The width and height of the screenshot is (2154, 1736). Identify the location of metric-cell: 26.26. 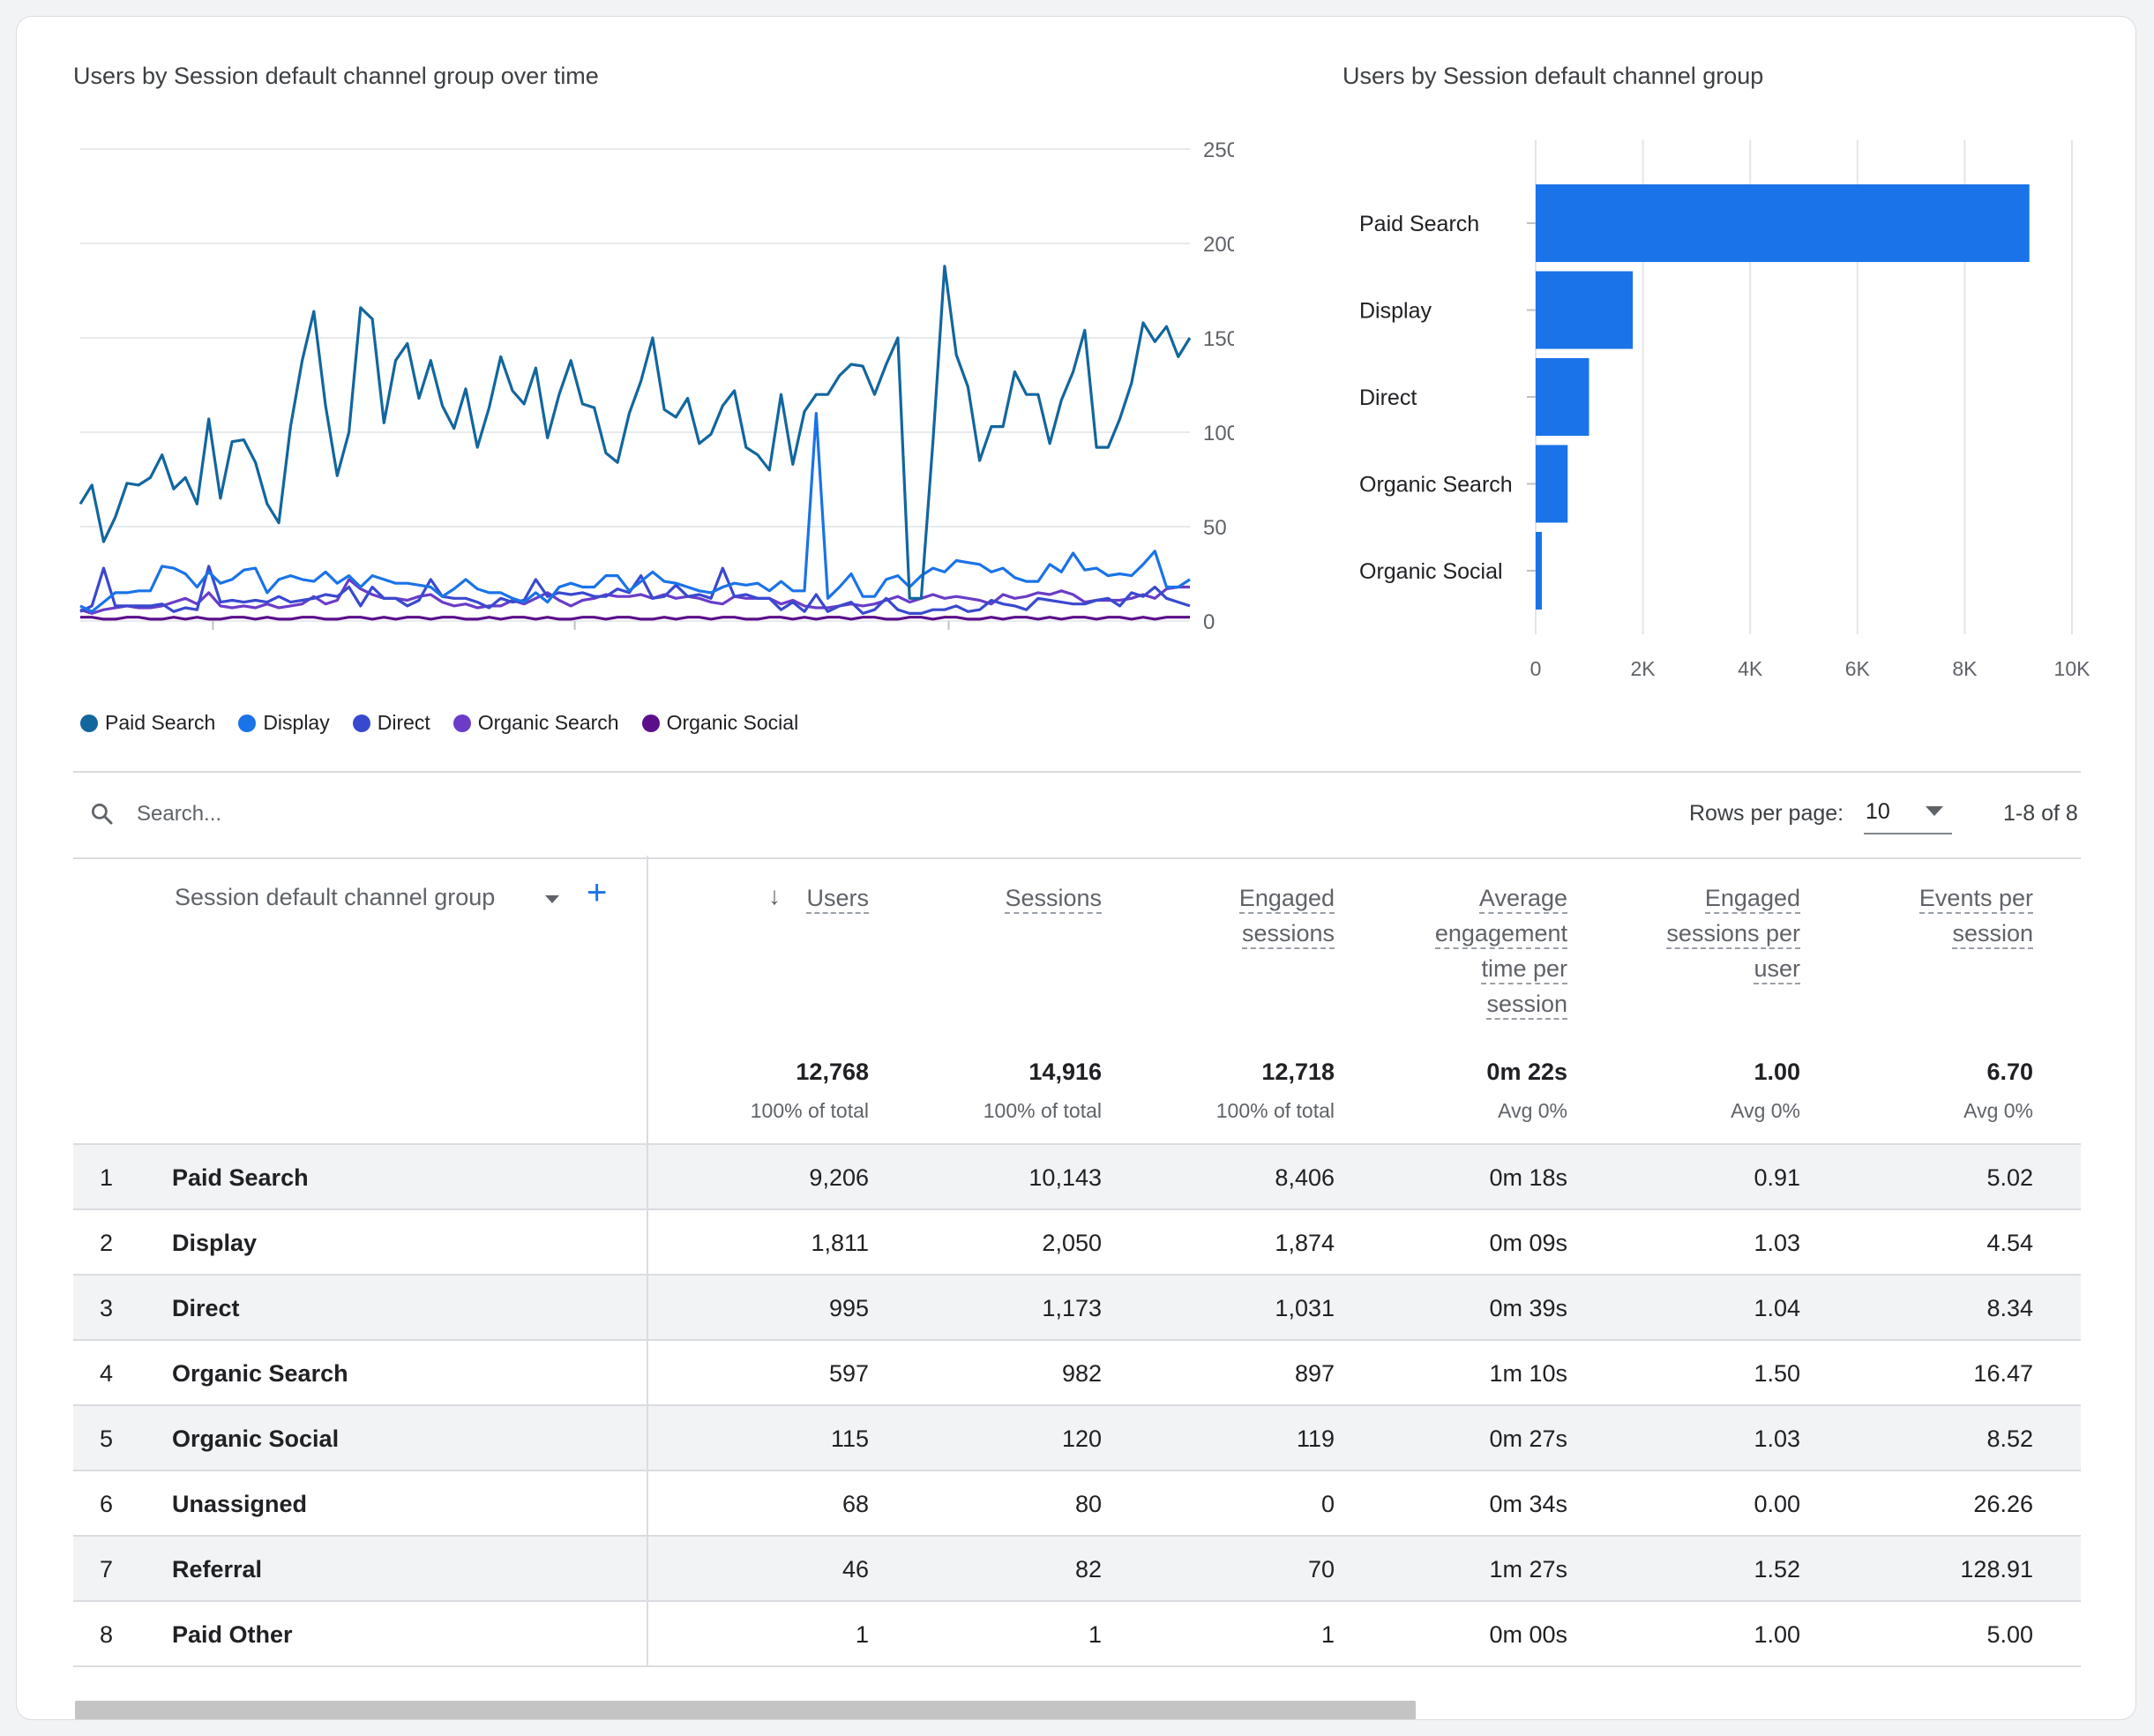
(2003, 1504).